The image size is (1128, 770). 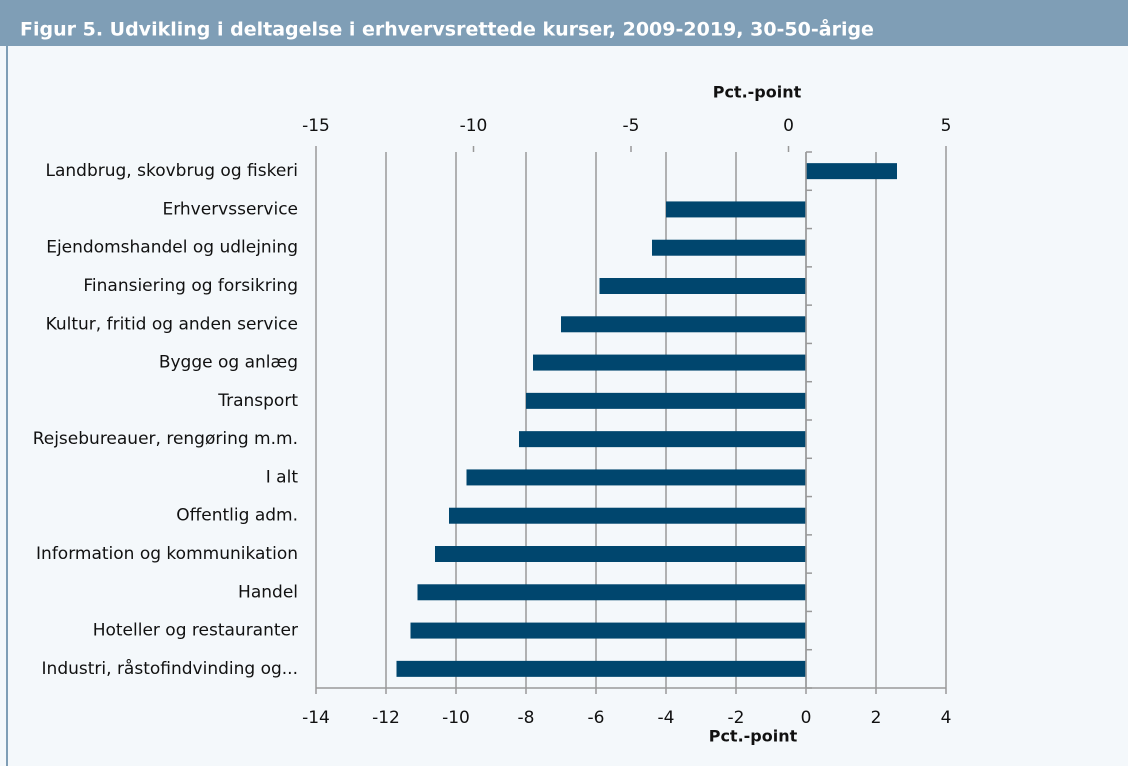 What do you see at coordinates (167, 554) in the screenshot?
I see `y-tick-label: Information og kommunikation` at bounding box center [167, 554].